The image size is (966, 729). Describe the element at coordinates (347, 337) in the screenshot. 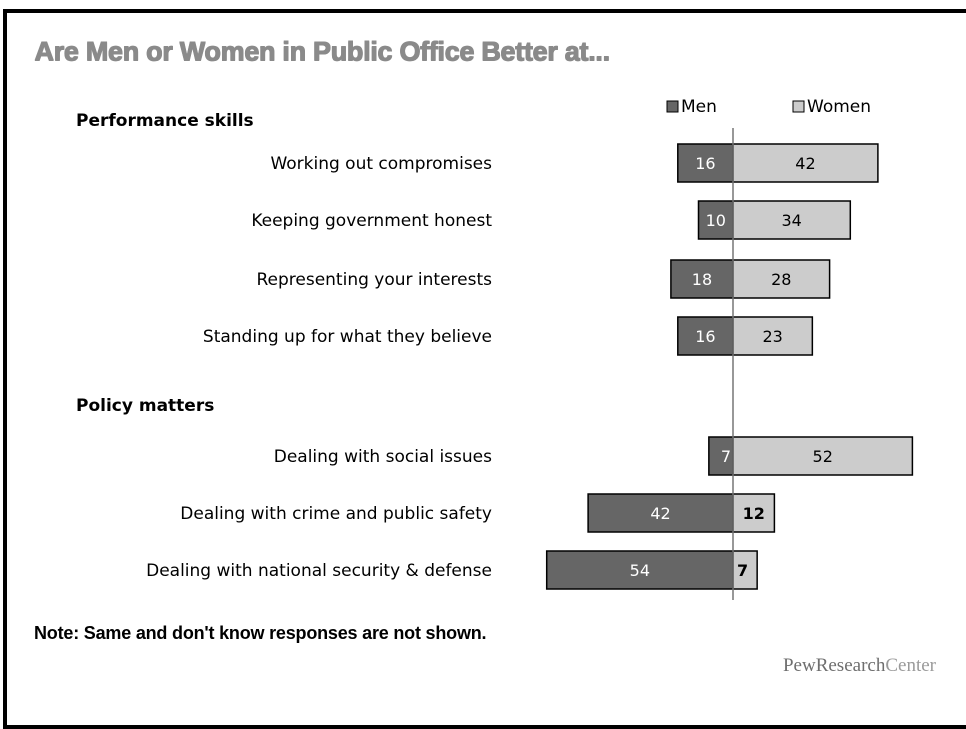

I see `category-label-standing-up-for-what-they-believe: Standing up for what they believe` at that location.